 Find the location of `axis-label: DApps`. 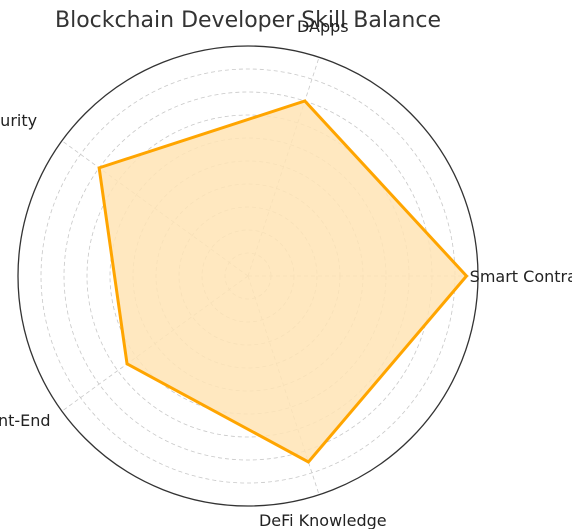

axis-label: DApps is located at coordinates (323, 26).